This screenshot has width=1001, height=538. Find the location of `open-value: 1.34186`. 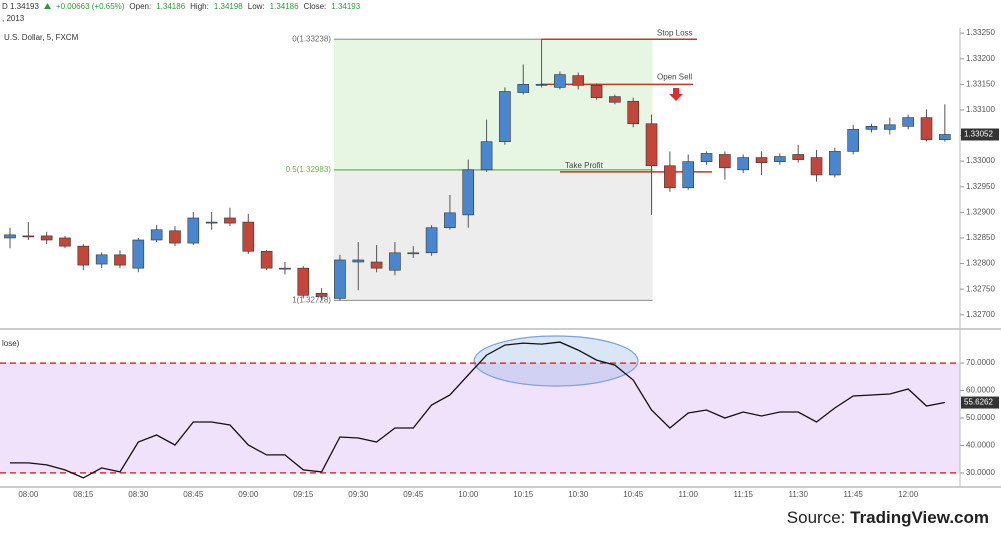

open-value: 1.34186 is located at coordinates (171, 6).